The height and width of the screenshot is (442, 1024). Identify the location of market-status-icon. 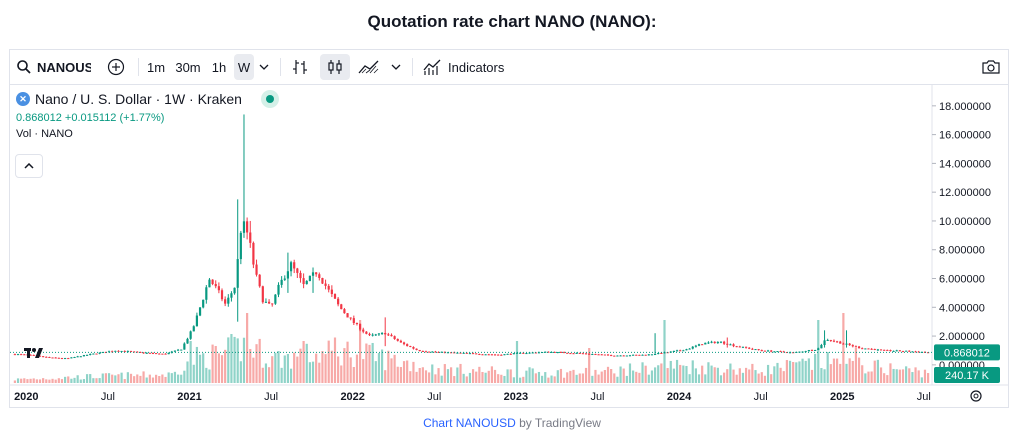
(269, 99).